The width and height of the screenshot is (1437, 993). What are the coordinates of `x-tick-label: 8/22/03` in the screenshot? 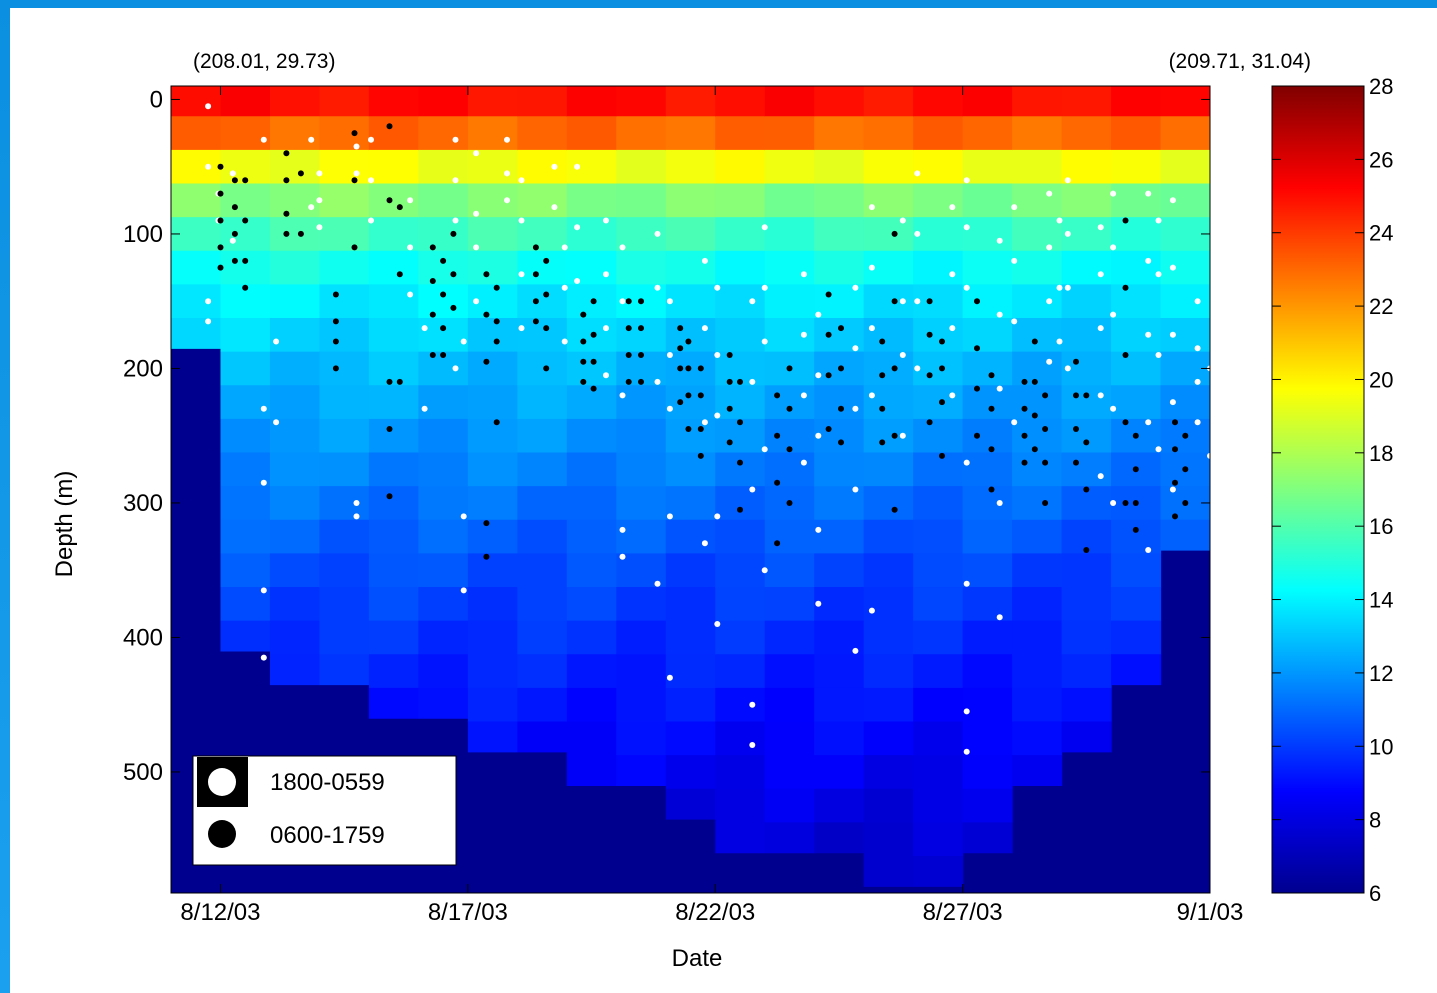 It's located at (715, 912).